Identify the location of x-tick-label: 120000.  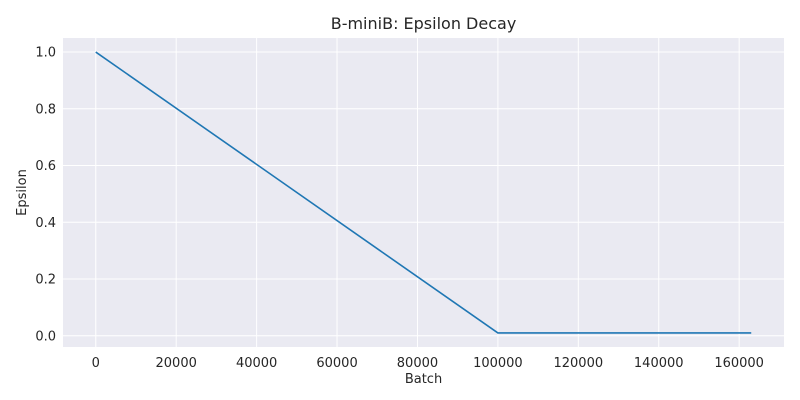
(578, 363).